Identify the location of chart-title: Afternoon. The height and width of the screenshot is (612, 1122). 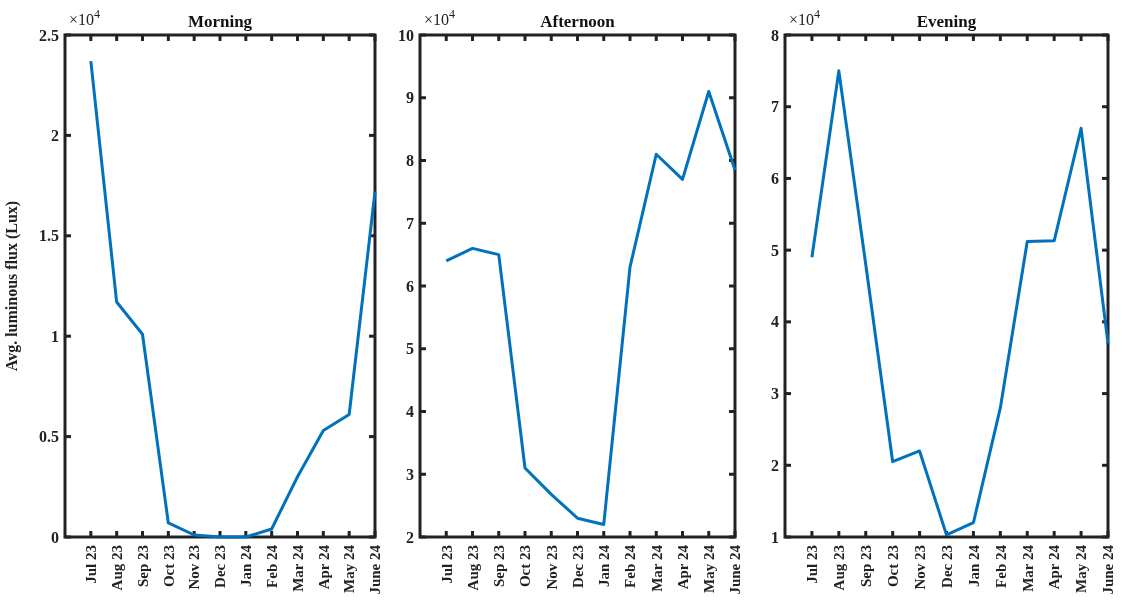
(578, 21).